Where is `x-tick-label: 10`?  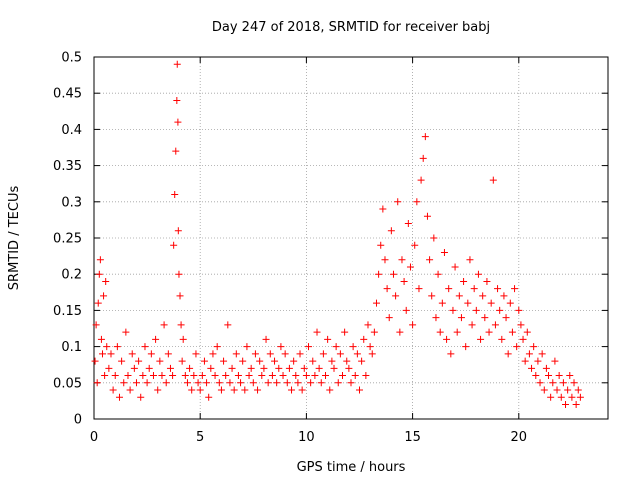 x-tick-label: 10 is located at coordinates (306, 437).